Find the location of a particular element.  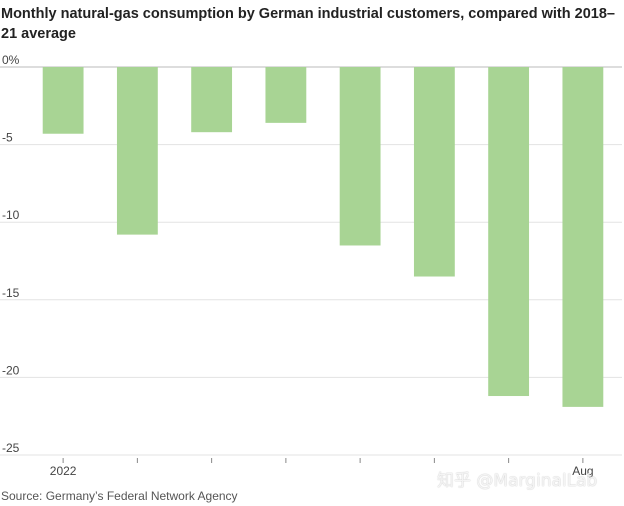

y-tick-label: -20 is located at coordinates (11, 370).